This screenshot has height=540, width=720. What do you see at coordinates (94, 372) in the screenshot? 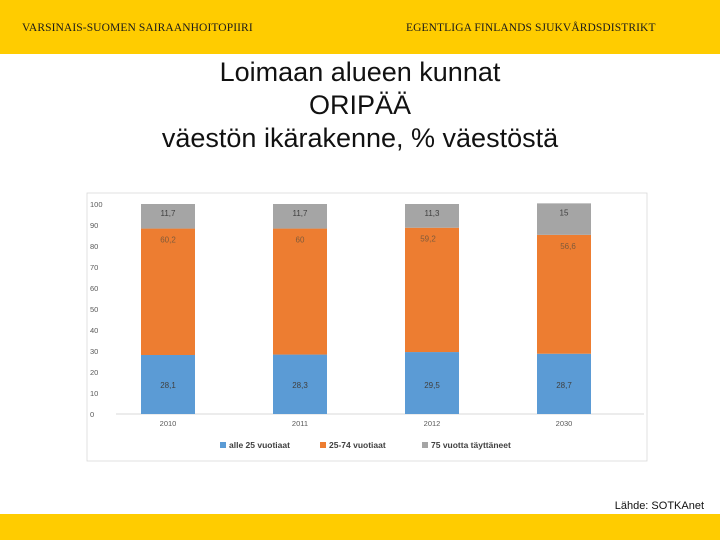
I see `y-tick-label: 20` at bounding box center [94, 372].